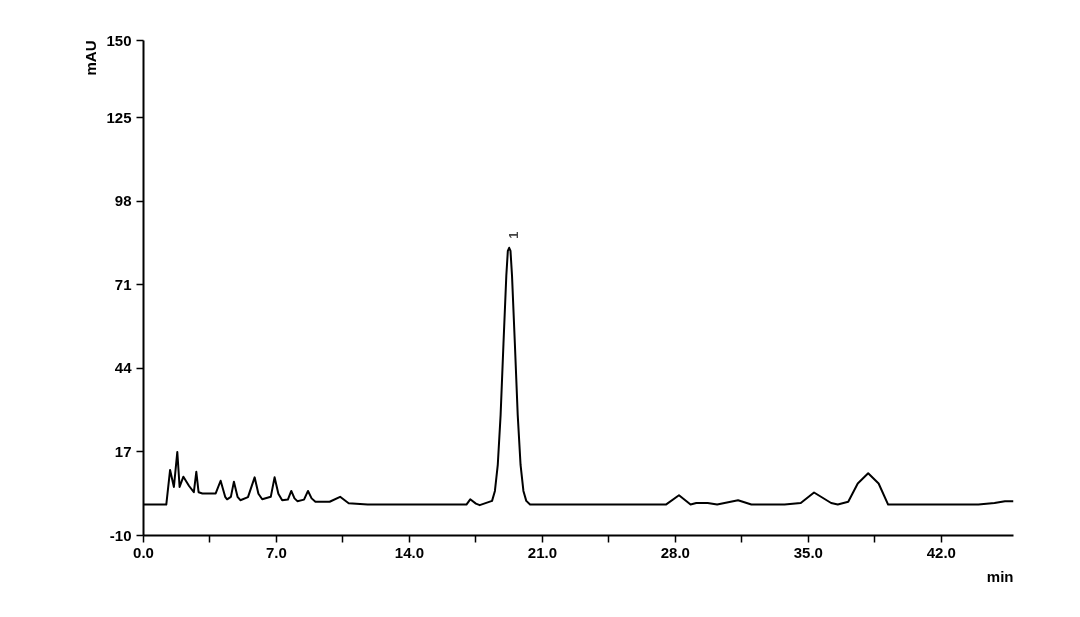  What do you see at coordinates (119, 117) in the screenshot?
I see `y-tick-label: 125` at bounding box center [119, 117].